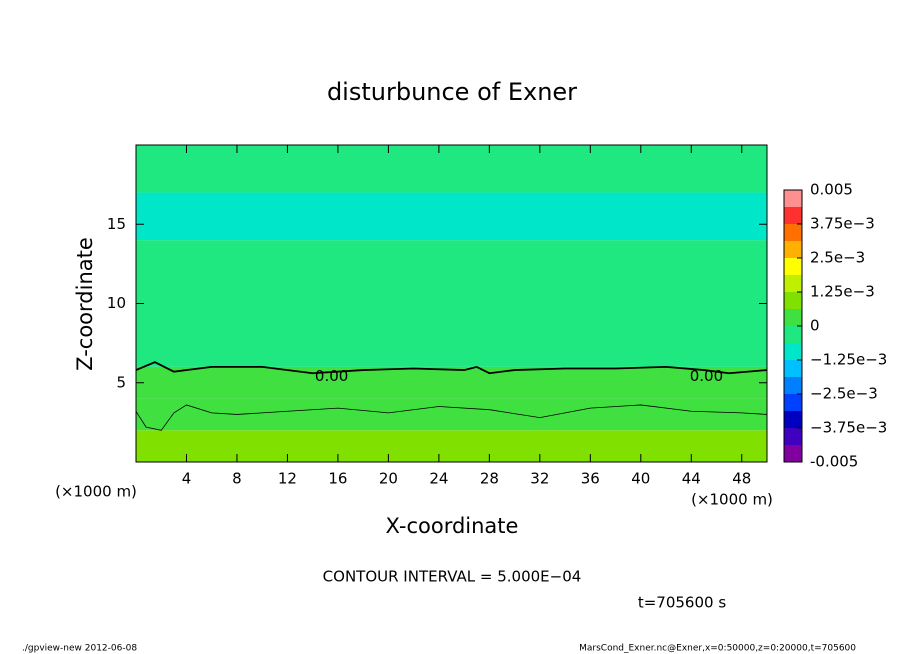 This screenshot has width=904, height=654. I want to click on y-tick-label: 10, so click(116, 303).